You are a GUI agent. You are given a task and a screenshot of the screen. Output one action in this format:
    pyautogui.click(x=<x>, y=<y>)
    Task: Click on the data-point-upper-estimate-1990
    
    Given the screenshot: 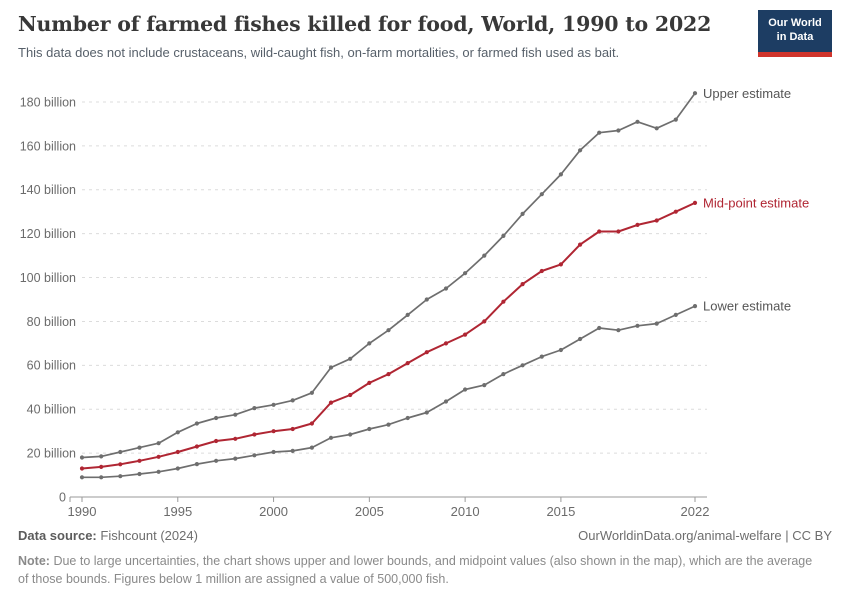 What is the action you would take?
    pyautogui.click(x=82, y=457)
    